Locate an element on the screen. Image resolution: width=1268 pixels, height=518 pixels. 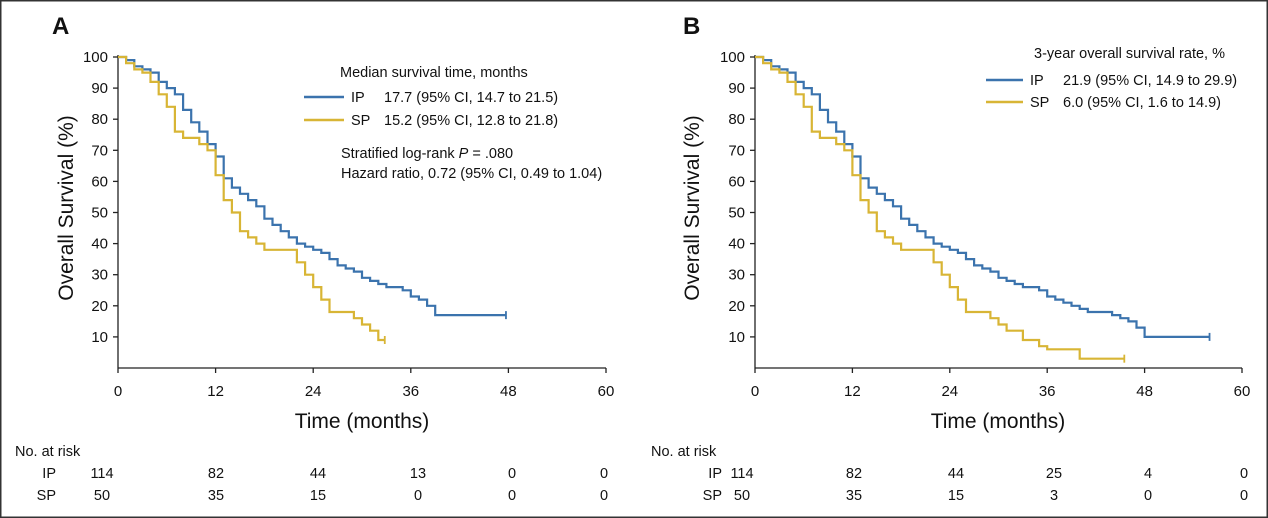
panel-b-xtick-label-36: 36 is located at coordinates (1047, 391).